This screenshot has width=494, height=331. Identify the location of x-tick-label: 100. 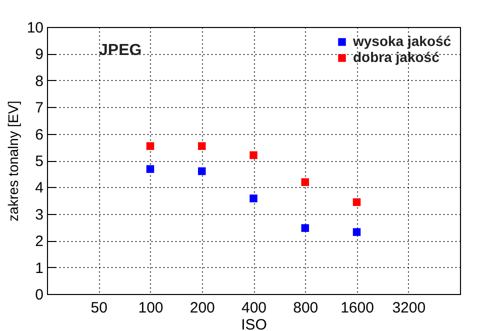
(151, 308).